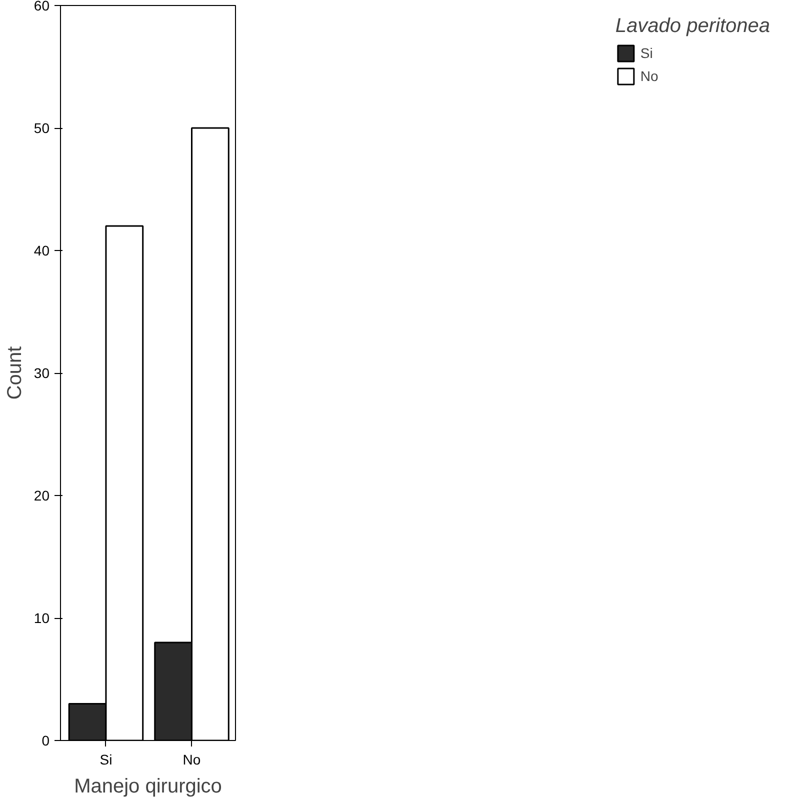  Describe the element at coordinates (46, 740) in the screenshot. I see `y-tick-label: 0` at that location.